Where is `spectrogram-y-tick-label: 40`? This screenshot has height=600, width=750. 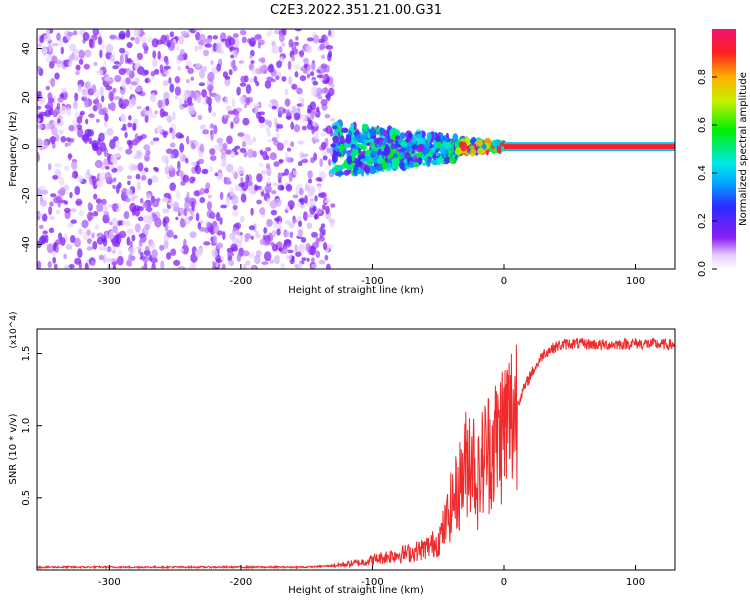 spectrogram-y-tick-label: 40 is located at coordinates (26, 48).